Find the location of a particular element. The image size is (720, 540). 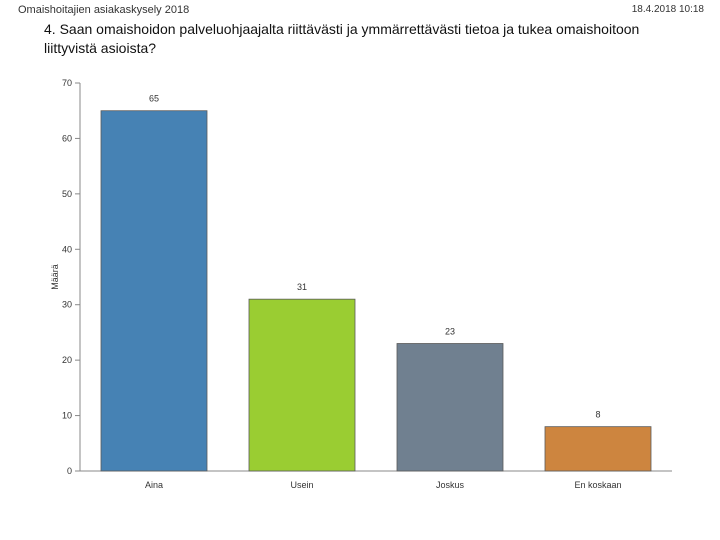

y-tick-label: 10 is located at coordinates (67, 416).